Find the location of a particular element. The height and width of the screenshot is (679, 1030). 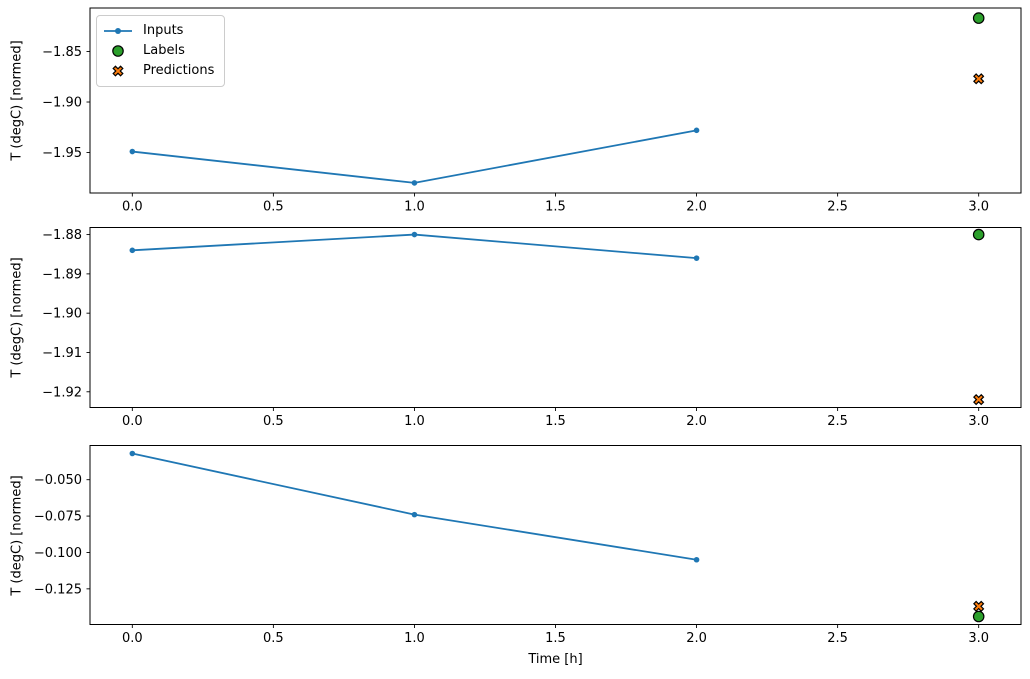

y-tick-label: −1.89 is located at coordinates (62, 274).